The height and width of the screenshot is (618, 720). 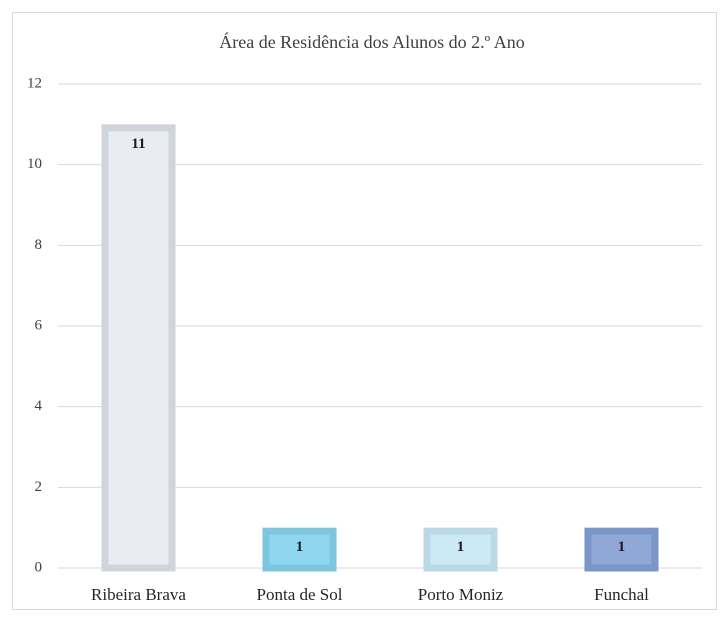 What do you see at coordinates (138, 144) in the screenshot?
I see `value-label: 11` at bounding box center [138, 144].